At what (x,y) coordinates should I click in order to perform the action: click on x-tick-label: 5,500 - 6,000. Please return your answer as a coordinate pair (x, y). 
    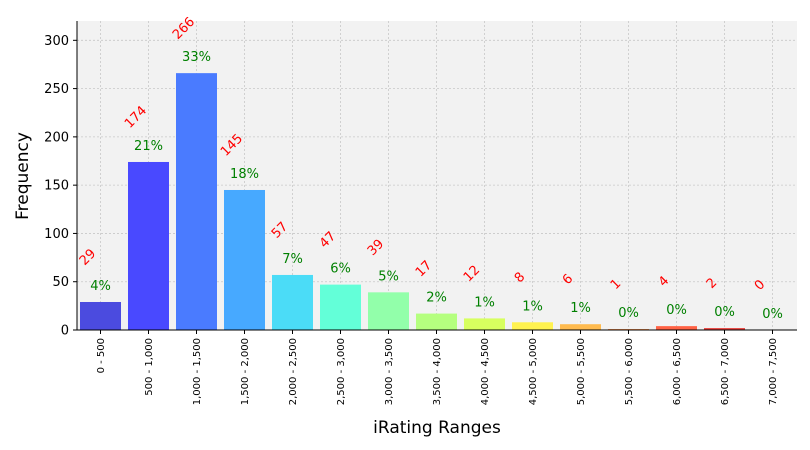
    Looking at the image, I should click on (629, 371).